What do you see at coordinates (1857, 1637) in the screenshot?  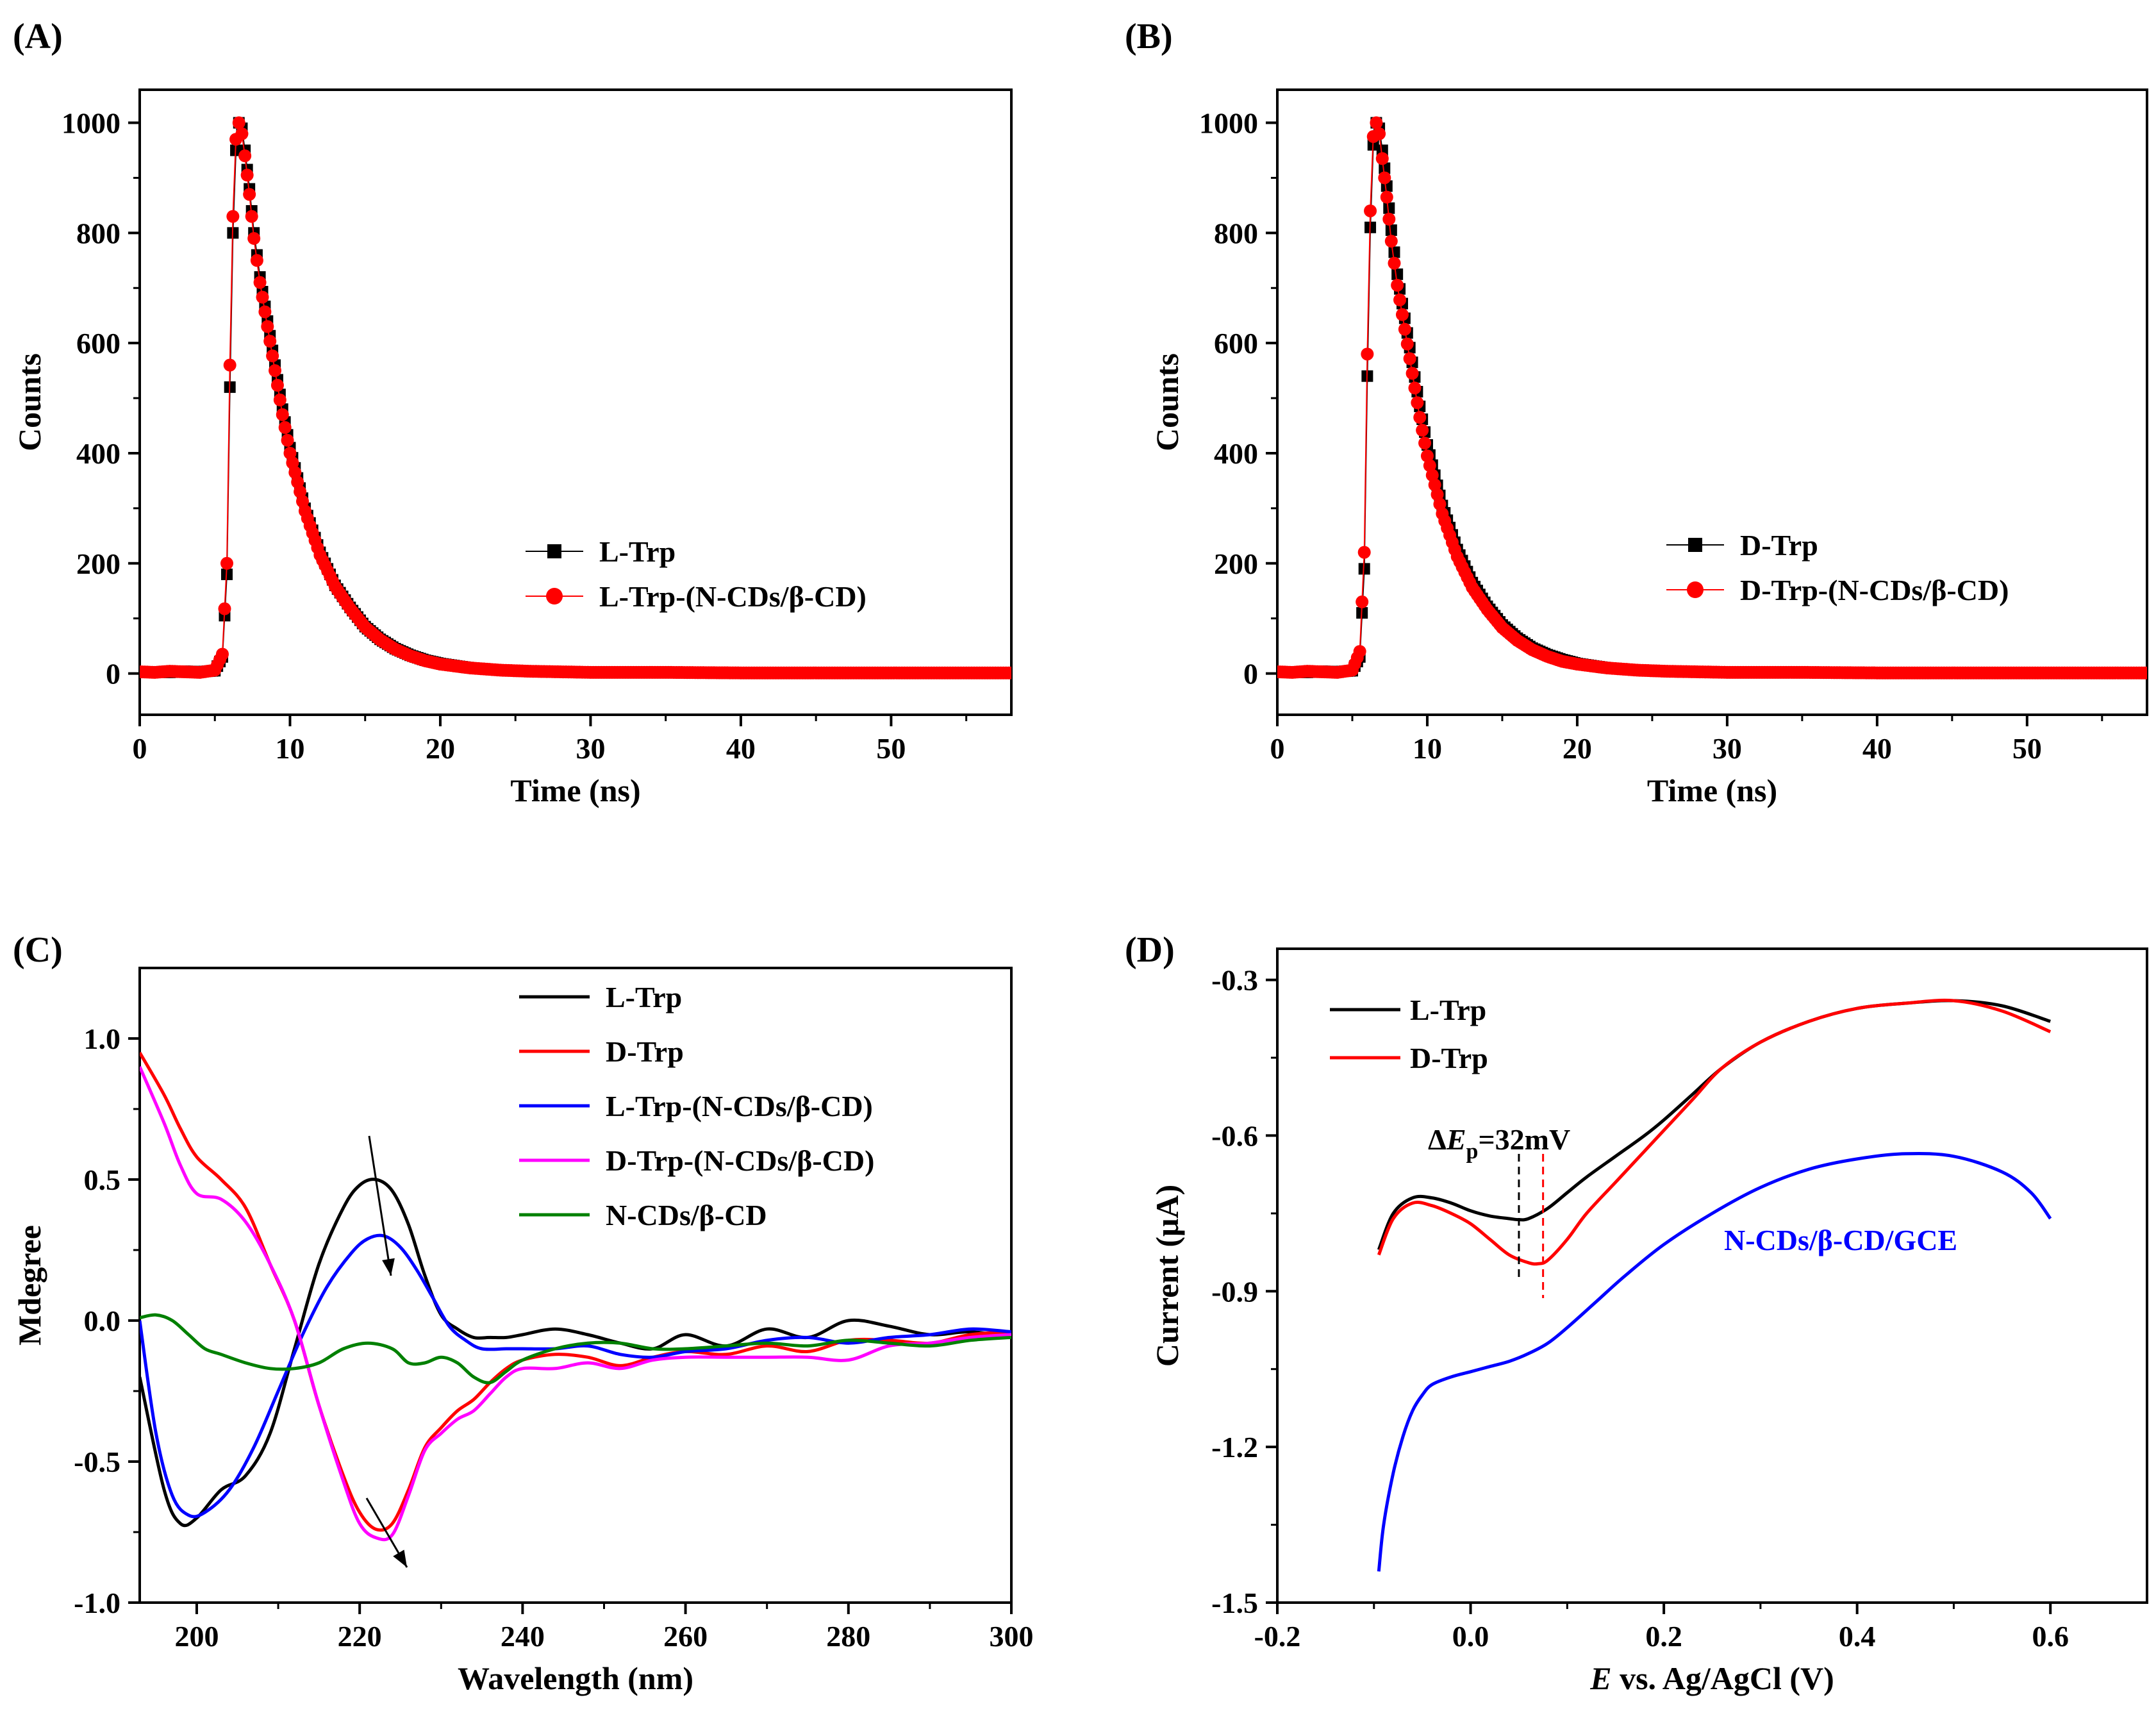 I see `panel-d-xtick-label: 0.4` at bounding box center [1857, 1637].